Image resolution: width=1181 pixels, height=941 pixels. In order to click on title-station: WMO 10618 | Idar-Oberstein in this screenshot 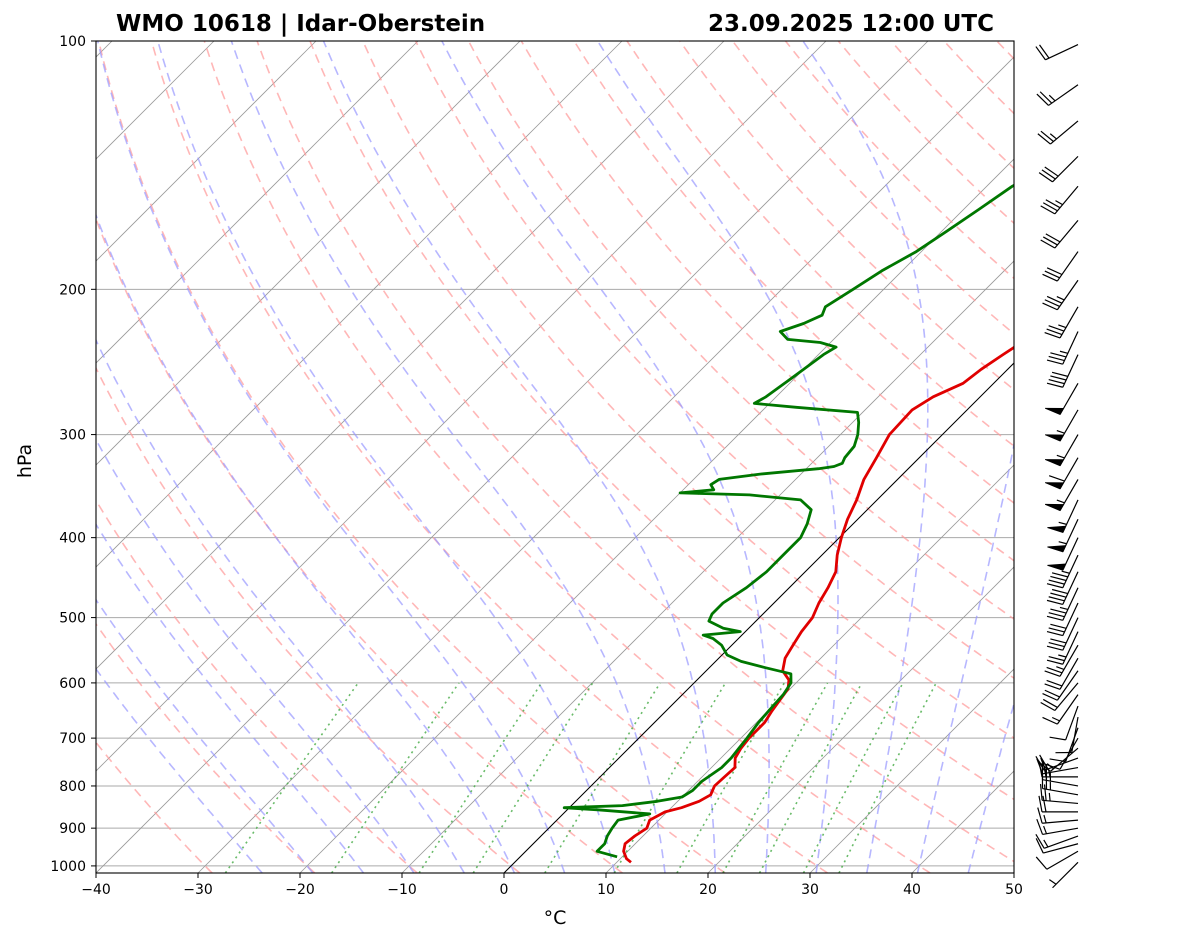, I will do `click(300, 24)`.